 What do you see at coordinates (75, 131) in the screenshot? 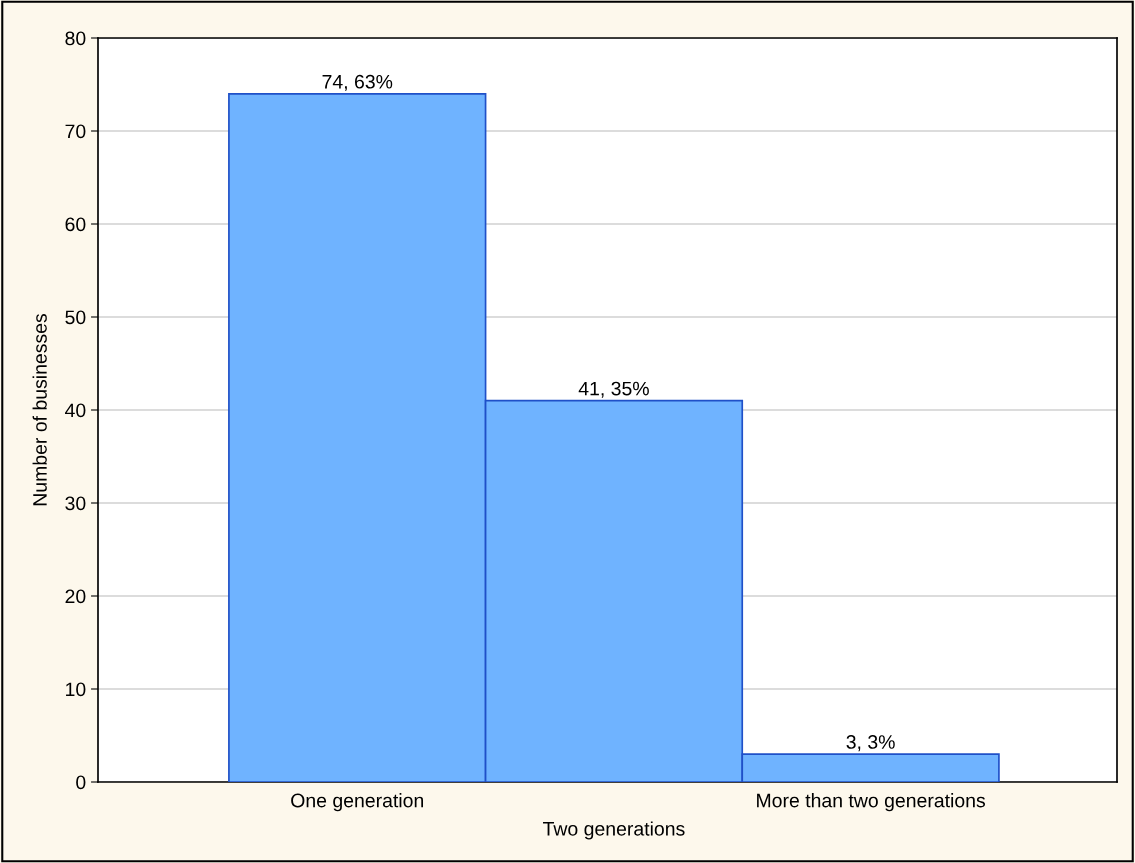
I see `y-tick-label: 70` at bounding box center [75, 131].